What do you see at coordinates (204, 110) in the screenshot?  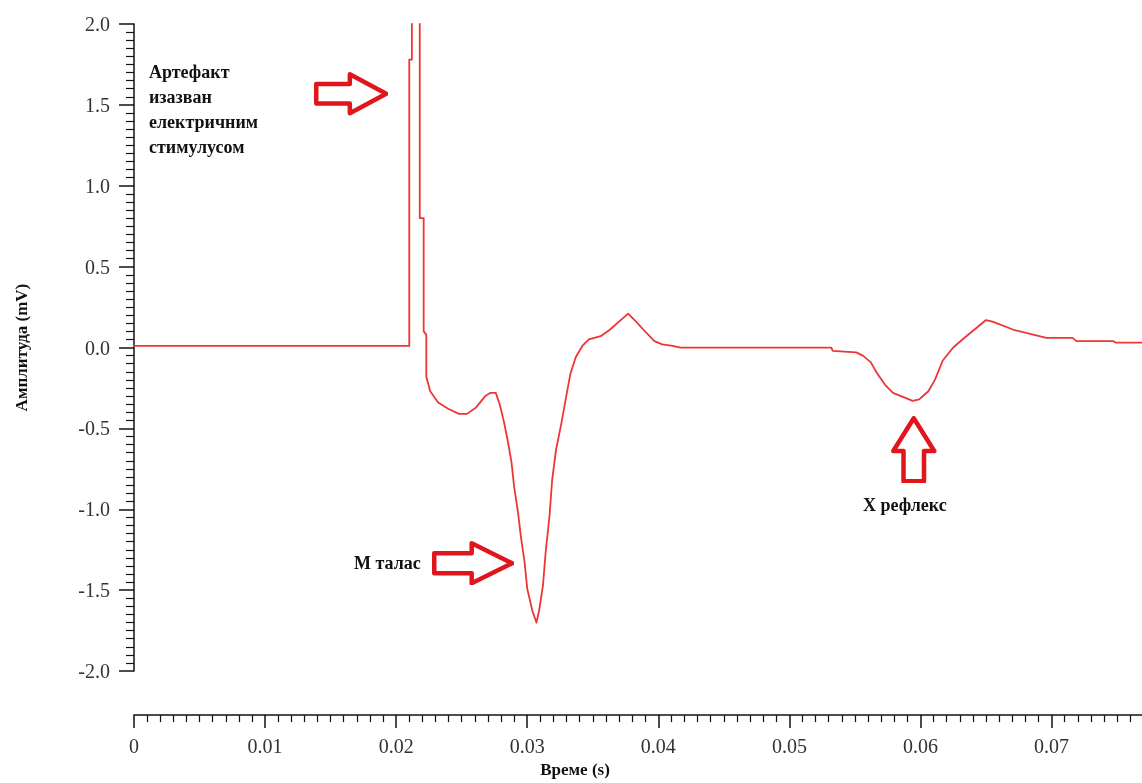 I see `annotation: Артефакт изазван електричним стимулусом` at bounding box center [204, 110].